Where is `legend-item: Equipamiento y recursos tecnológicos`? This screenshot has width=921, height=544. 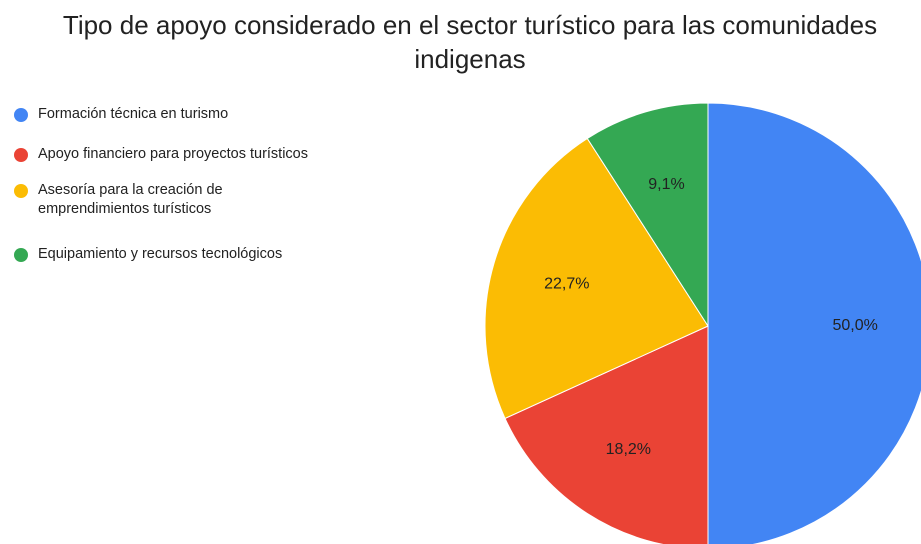 legend-item: Equipamiento y recursos tecnológicos is located at coordinates (148, 254).